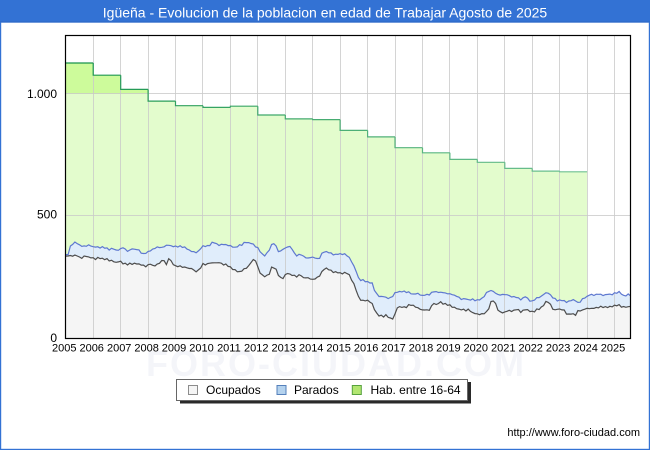 The width and height of the screenshot is (650, 450). Describe the element at coordinates (503, 349) in the screenshot. I see `svg-text: 2021` at that location.